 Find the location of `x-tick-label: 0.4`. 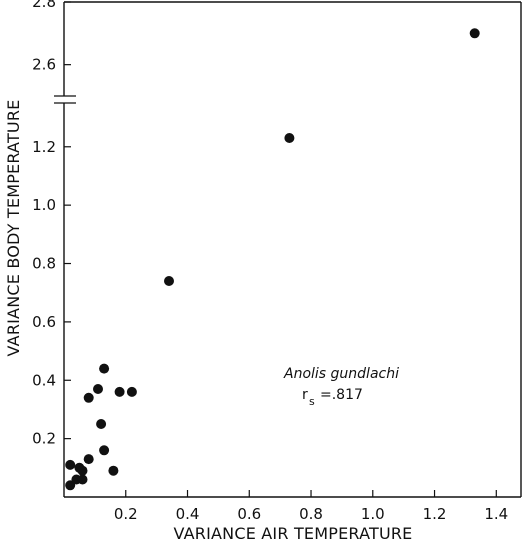

x-tick-label: 0.4 is located at coordinates (188, 514).